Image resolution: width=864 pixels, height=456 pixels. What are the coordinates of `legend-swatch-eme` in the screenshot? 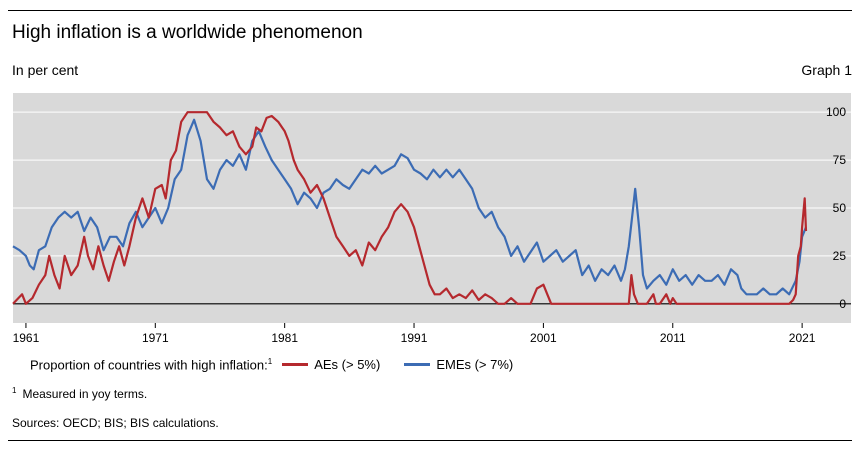 It's located at (417, 365).